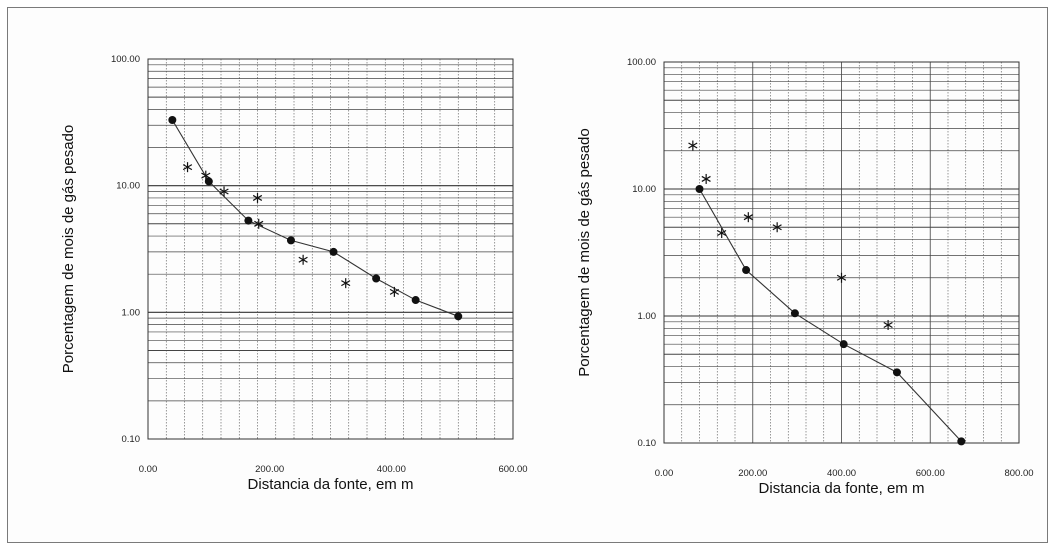 This screenshot has width=1055, height=550. What do you see at coordinates (644, 189) in the screenshot?
I see `chart-right-y-tick-label: 10.00` at bounding box center [644, 189].